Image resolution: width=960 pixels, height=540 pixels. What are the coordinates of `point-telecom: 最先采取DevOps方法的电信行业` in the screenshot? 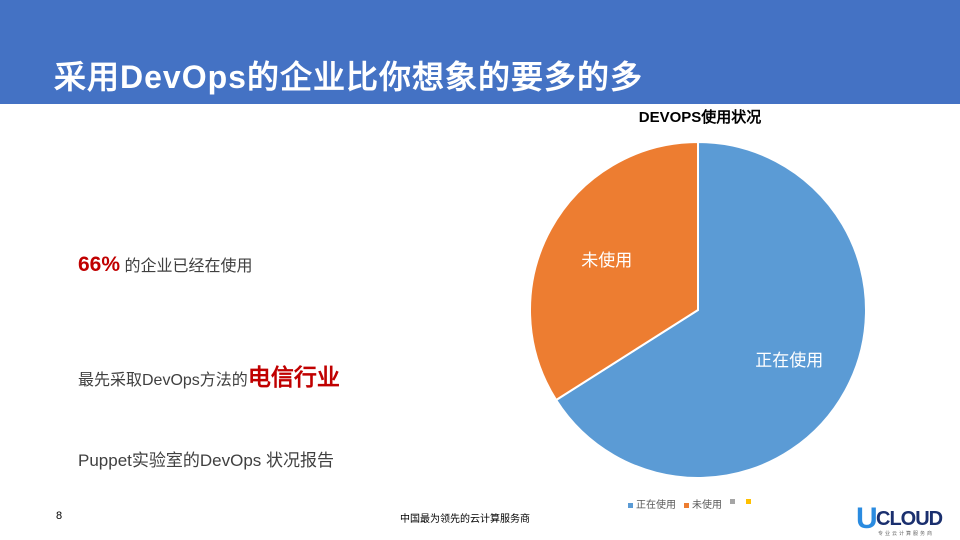 It's located at (209, 375).